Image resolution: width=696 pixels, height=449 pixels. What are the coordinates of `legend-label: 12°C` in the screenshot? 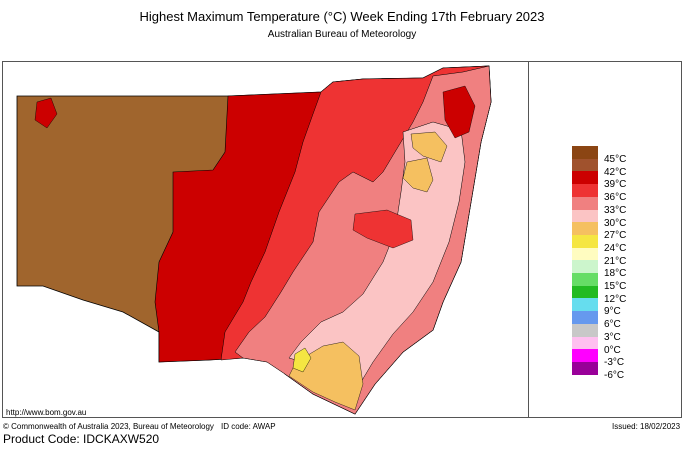 It's located at (615, 299).